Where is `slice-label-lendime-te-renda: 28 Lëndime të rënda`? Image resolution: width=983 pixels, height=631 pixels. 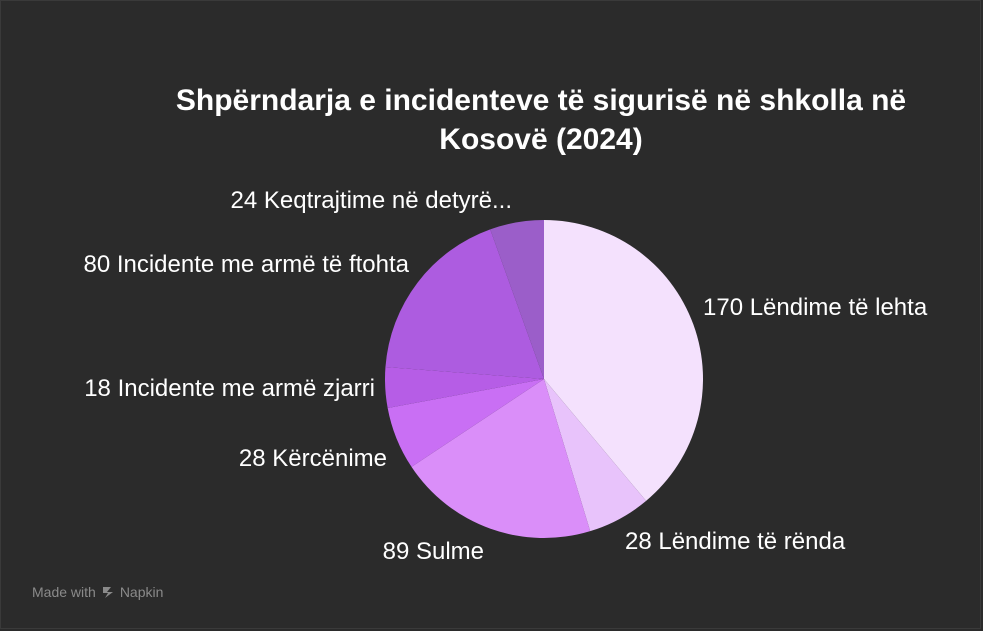
slice-label-lendime-te-renda: 28 Lëndime të rënda is located at coordinates (735, 541).